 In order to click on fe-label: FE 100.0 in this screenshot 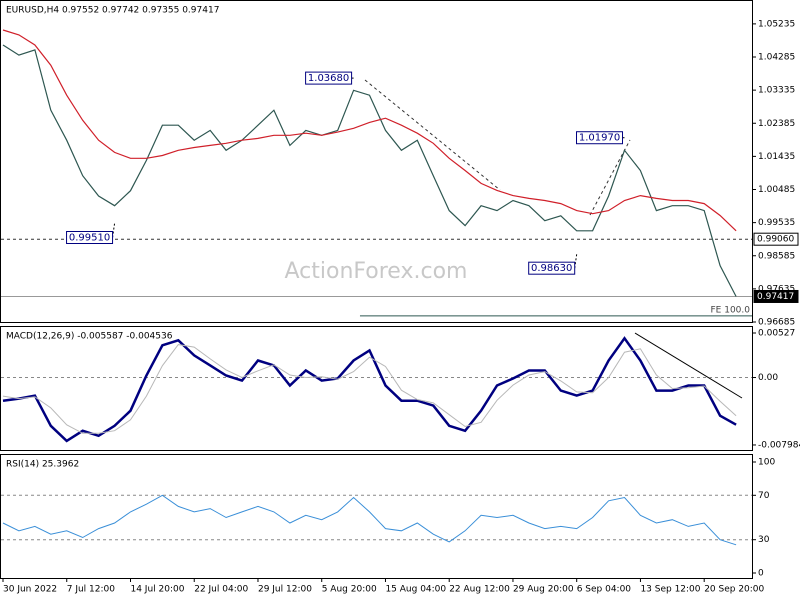, I will do `click(731, 310)`.